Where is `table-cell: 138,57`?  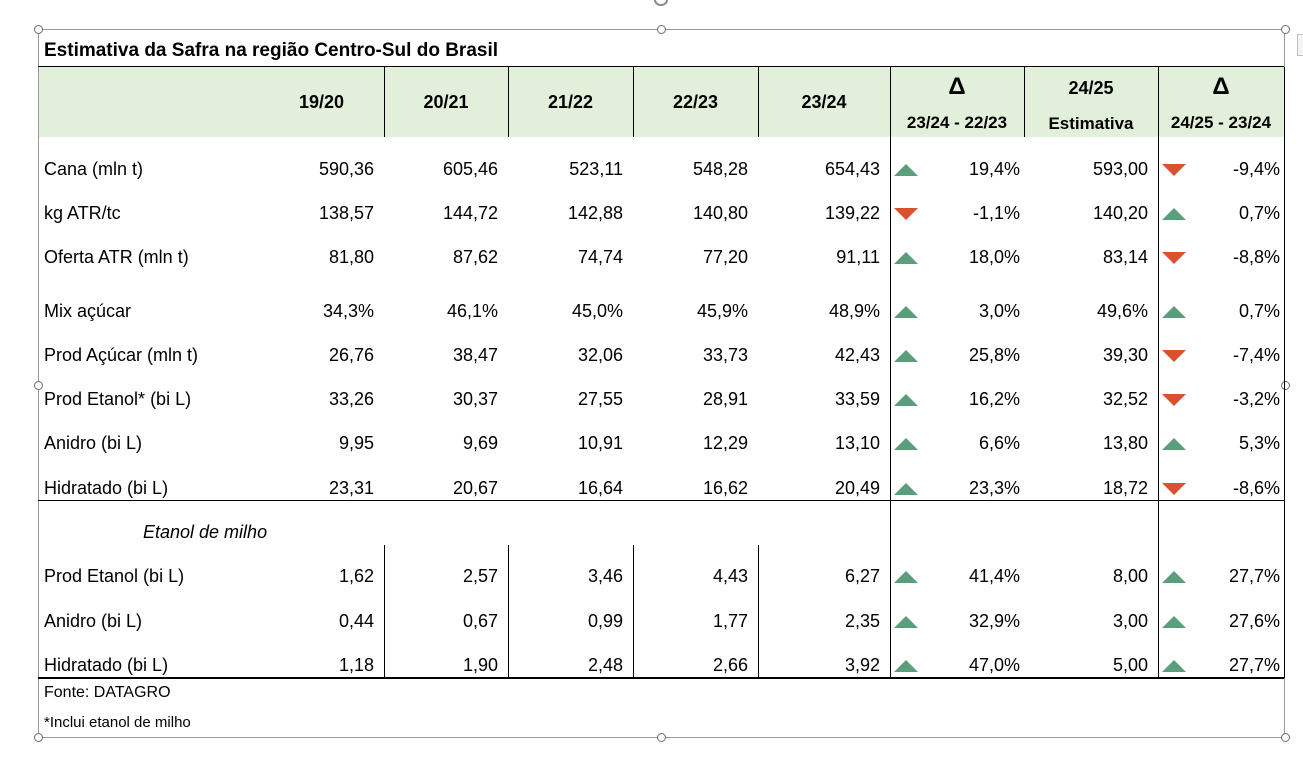
table-cell: 138,57 is located at coordinates (346, 213).